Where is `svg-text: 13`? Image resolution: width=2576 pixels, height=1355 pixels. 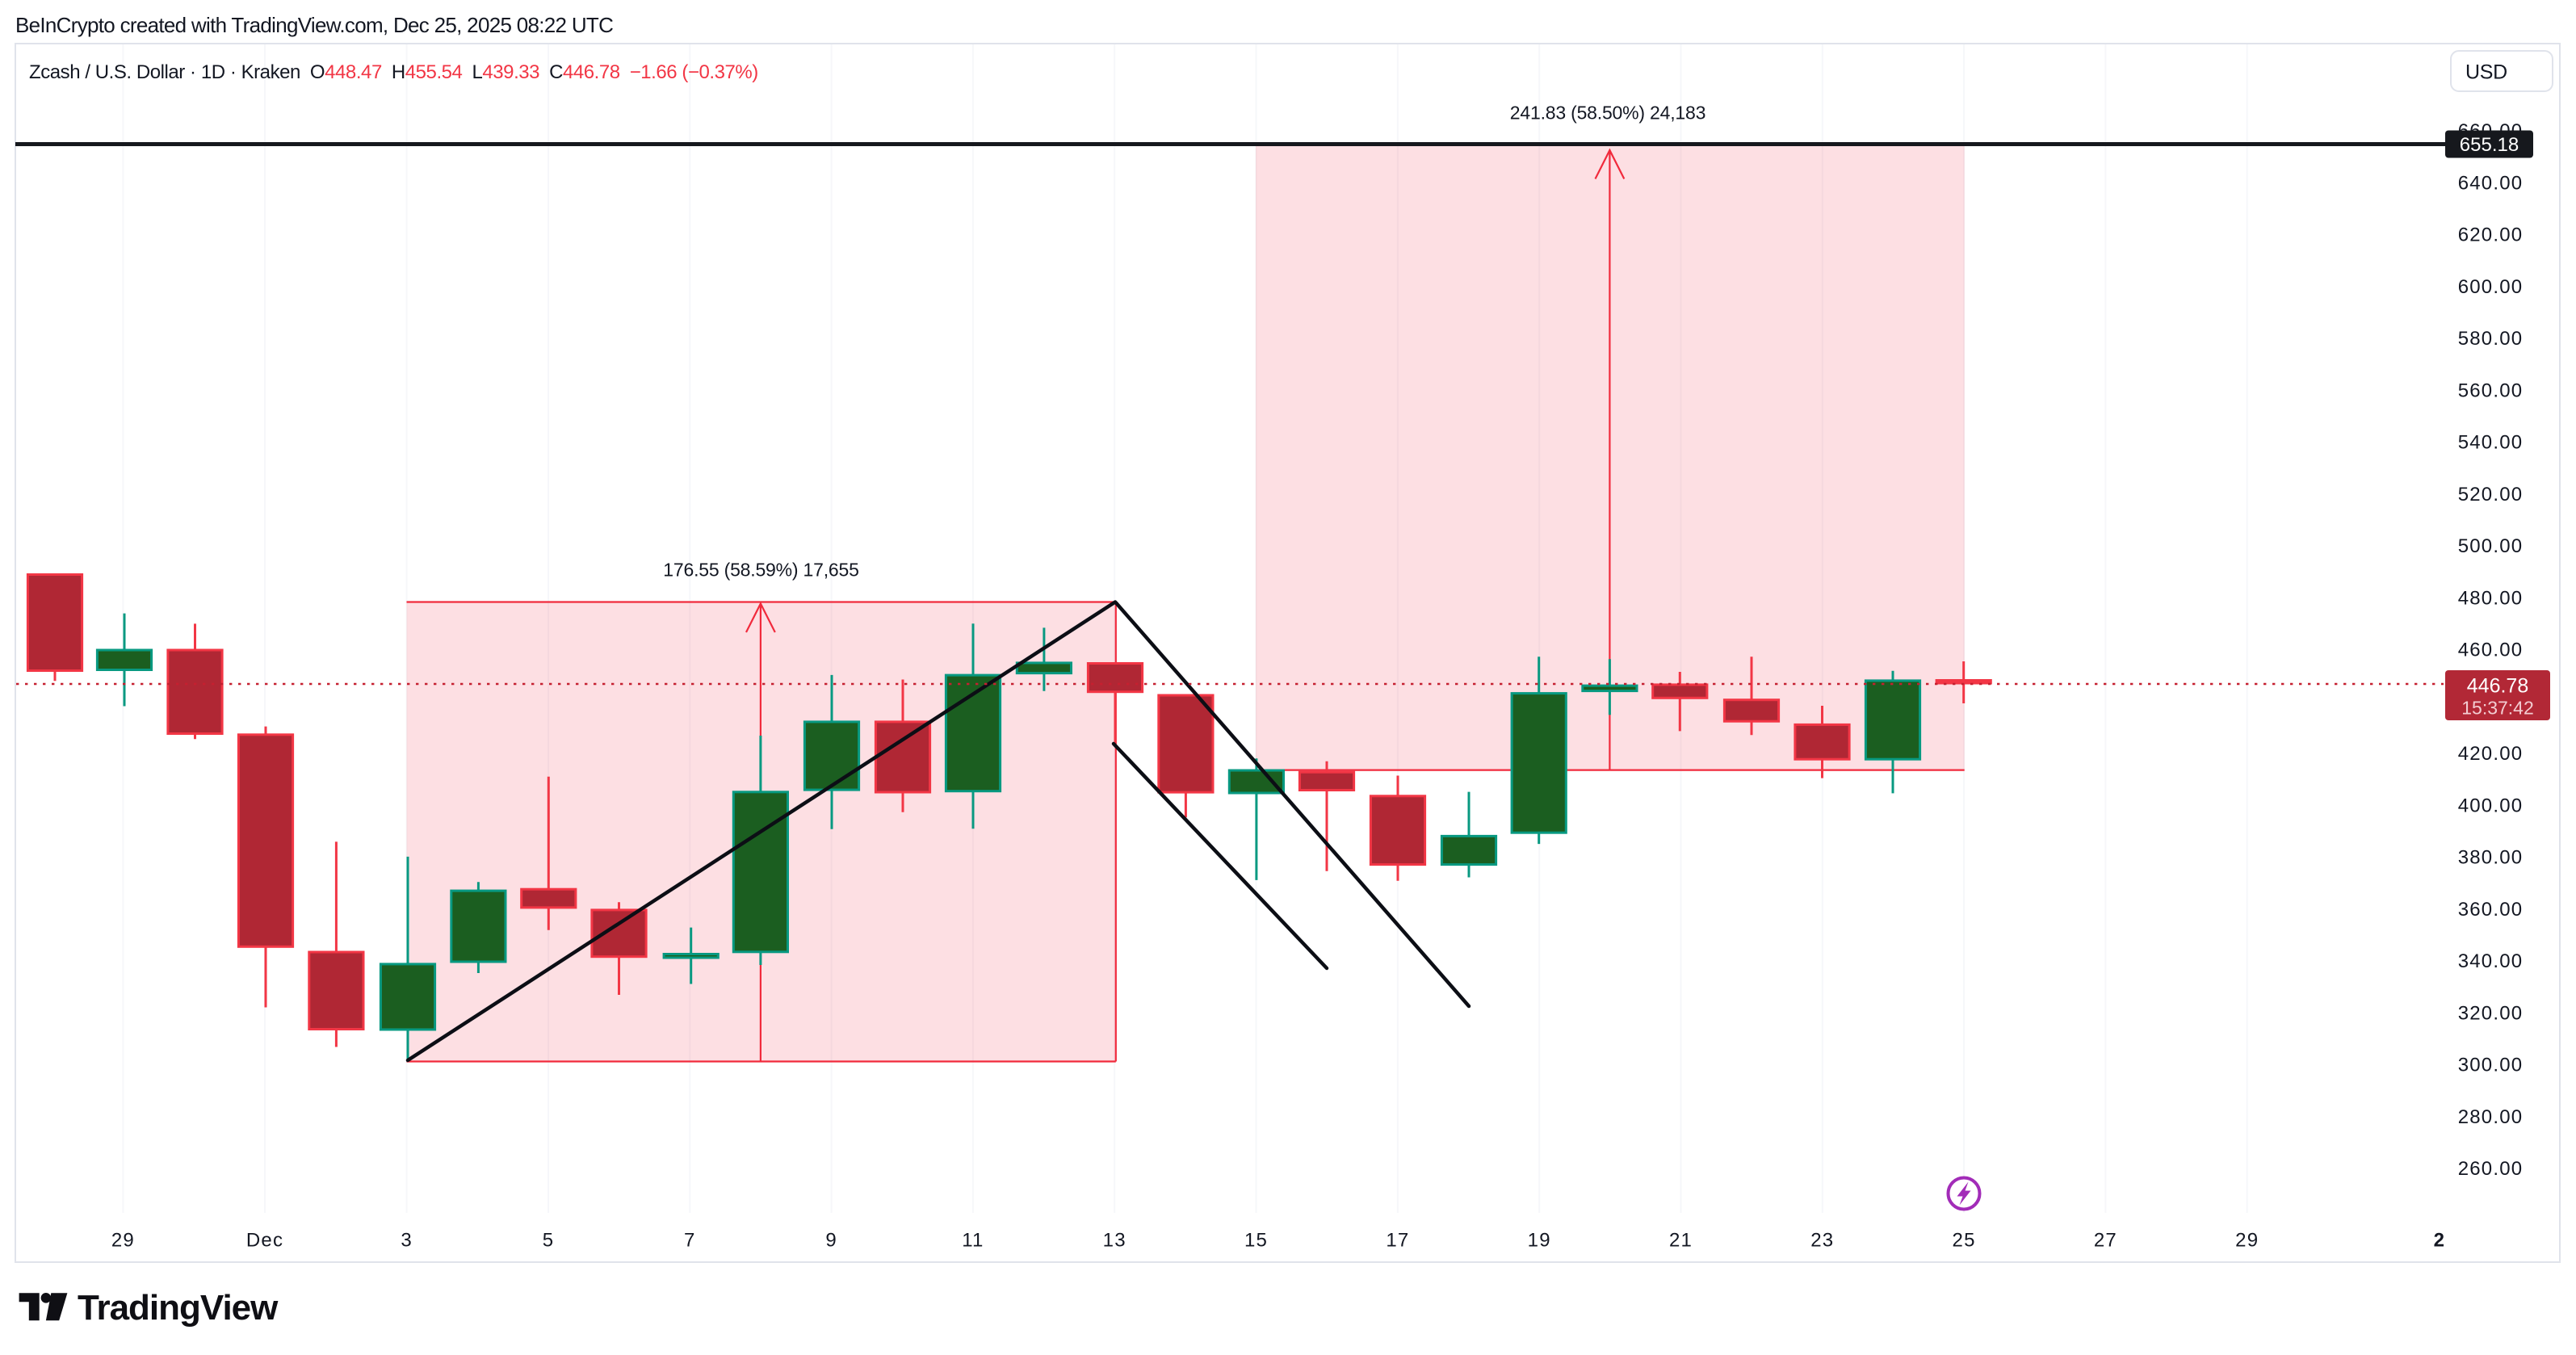 svg-text: 13 is located at coordinates (1114, 1241).